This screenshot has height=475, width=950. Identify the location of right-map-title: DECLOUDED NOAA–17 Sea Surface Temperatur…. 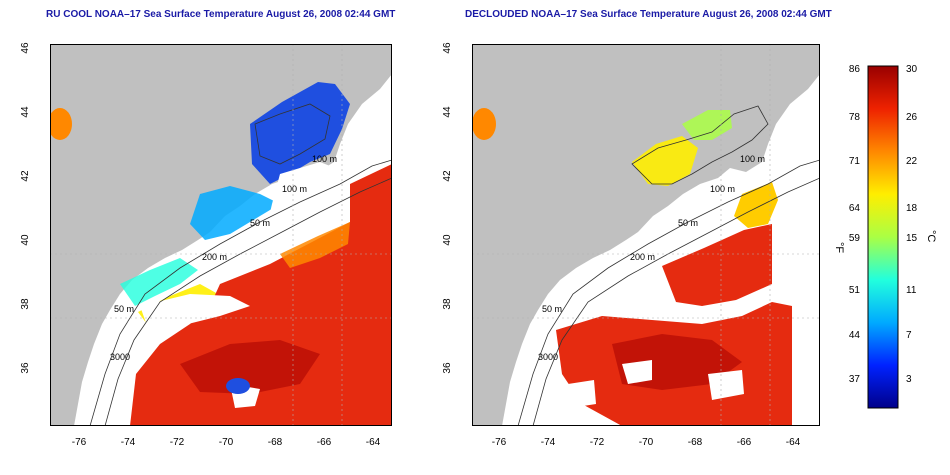
(648, 14).